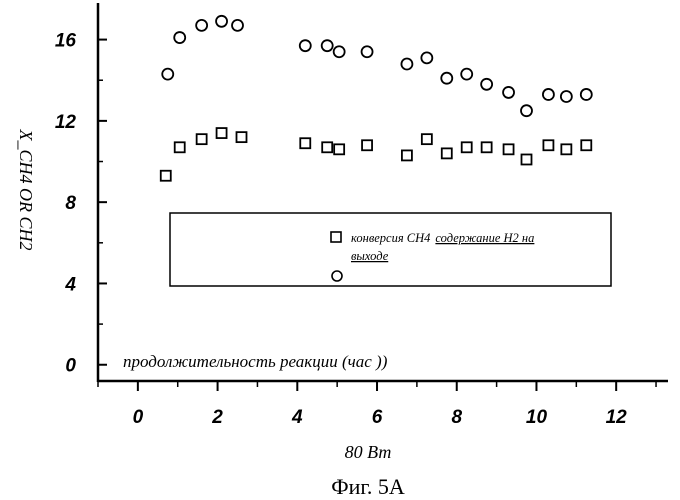  I want to click on legend-label-1: конверсия CH4 содержание H2 на, so click(442, 238).